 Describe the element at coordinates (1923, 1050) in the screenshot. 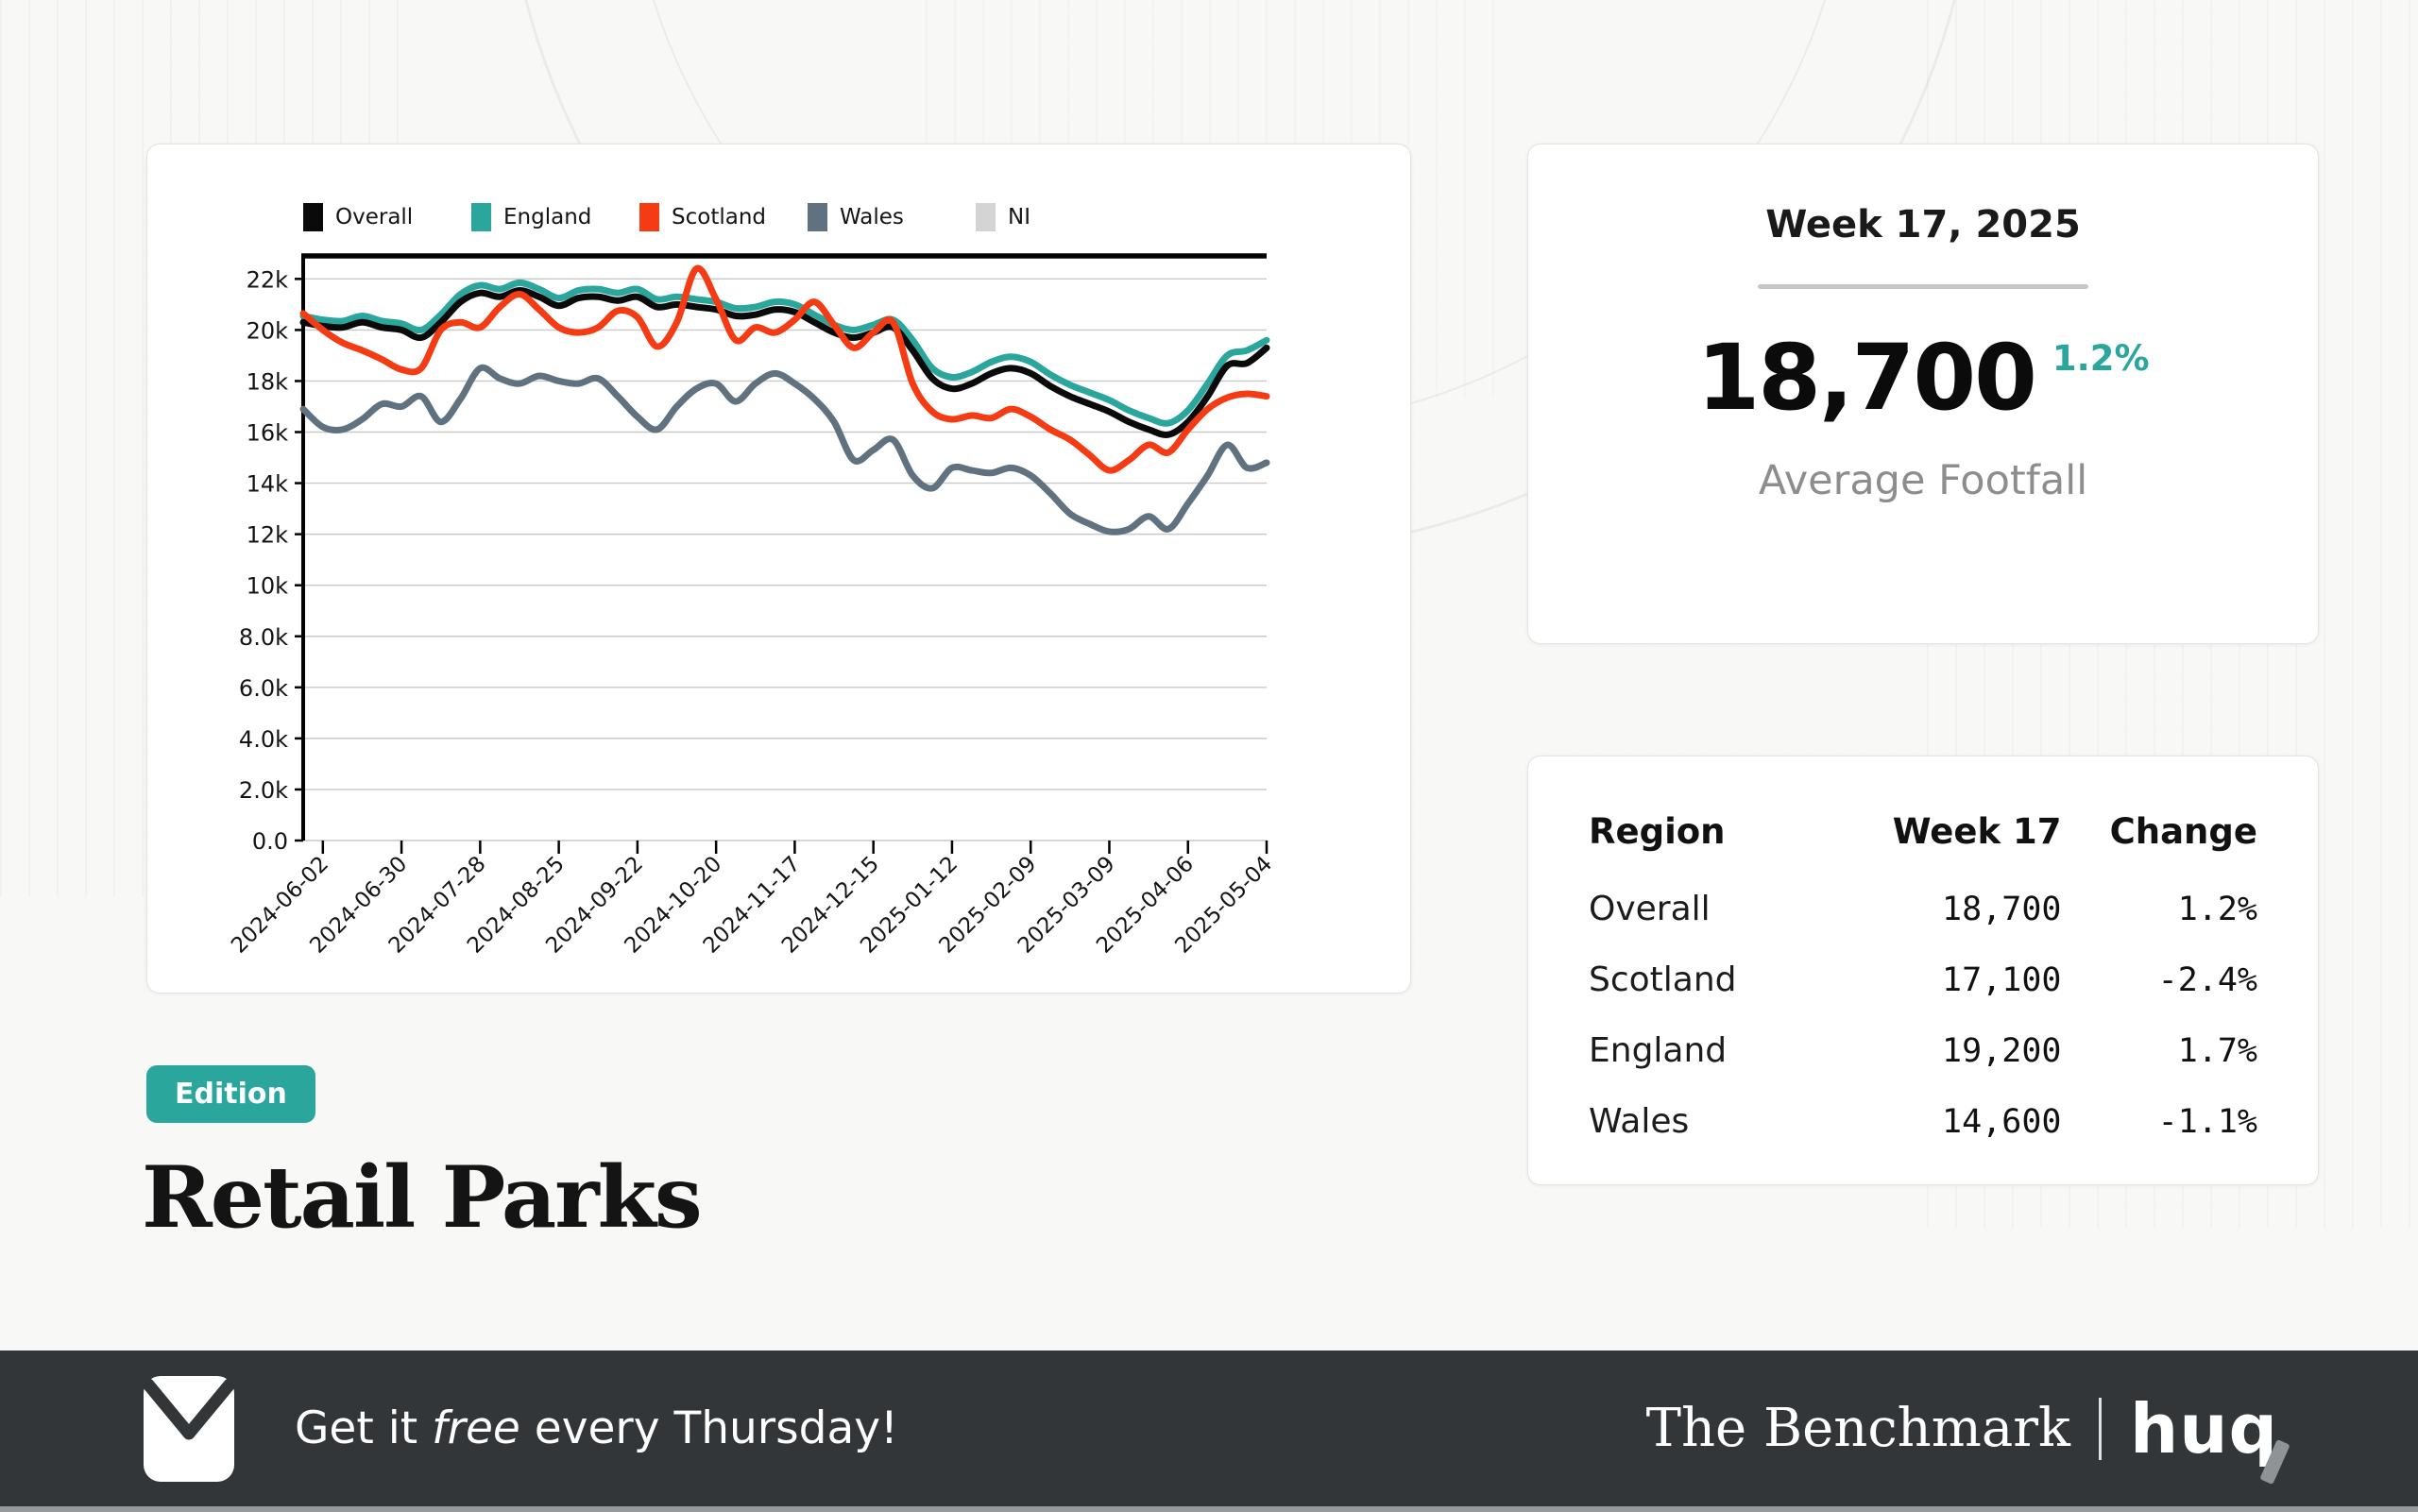

I see `table-row: England 19,200 1.7%` at that location.